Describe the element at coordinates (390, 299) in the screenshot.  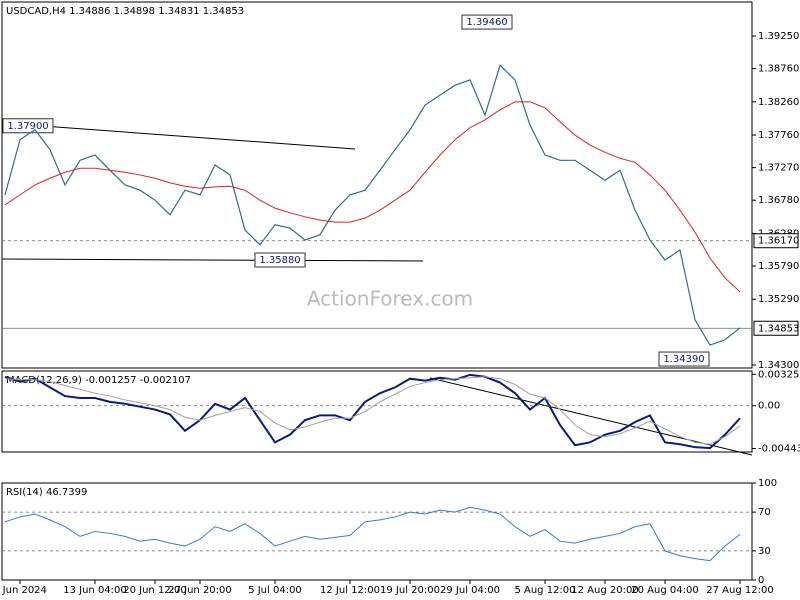
I see `watermark: ActionForex.com` at that location.